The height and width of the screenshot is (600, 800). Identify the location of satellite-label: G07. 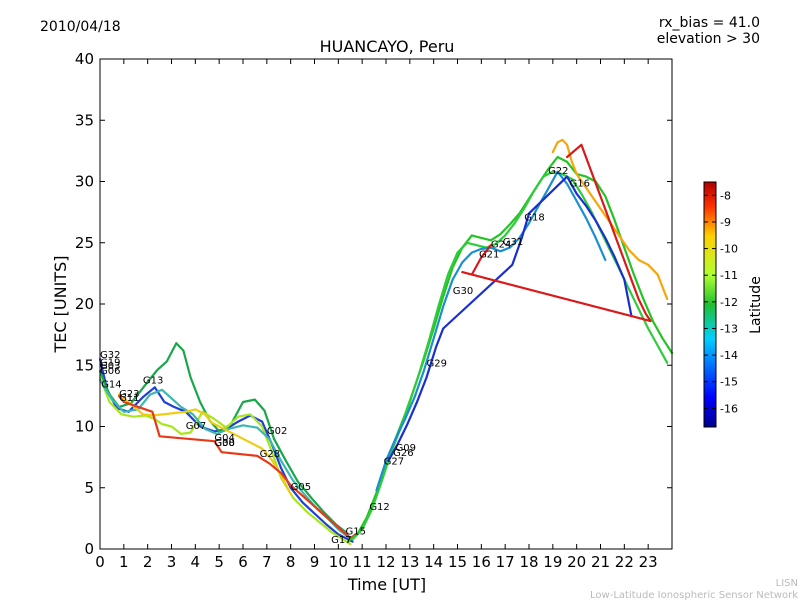
(196, 426).